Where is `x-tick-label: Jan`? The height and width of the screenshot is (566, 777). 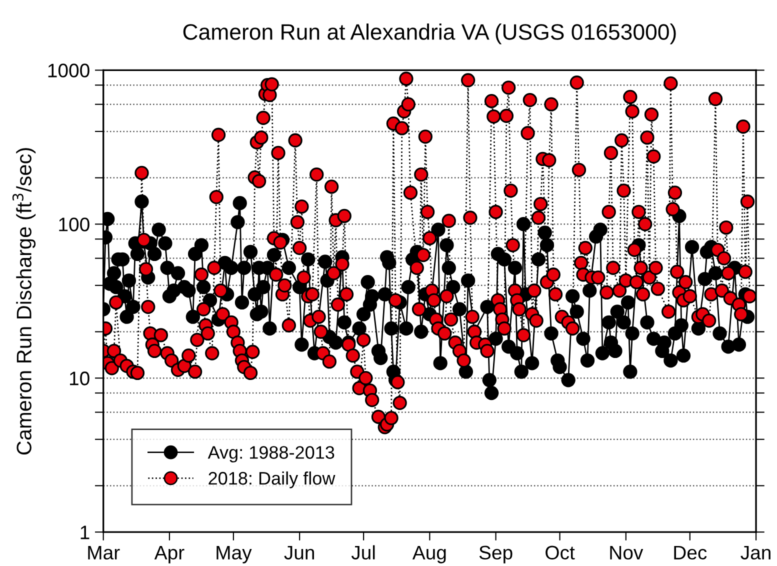
x-tick-label: Jan is located at coordinates (755, 553).